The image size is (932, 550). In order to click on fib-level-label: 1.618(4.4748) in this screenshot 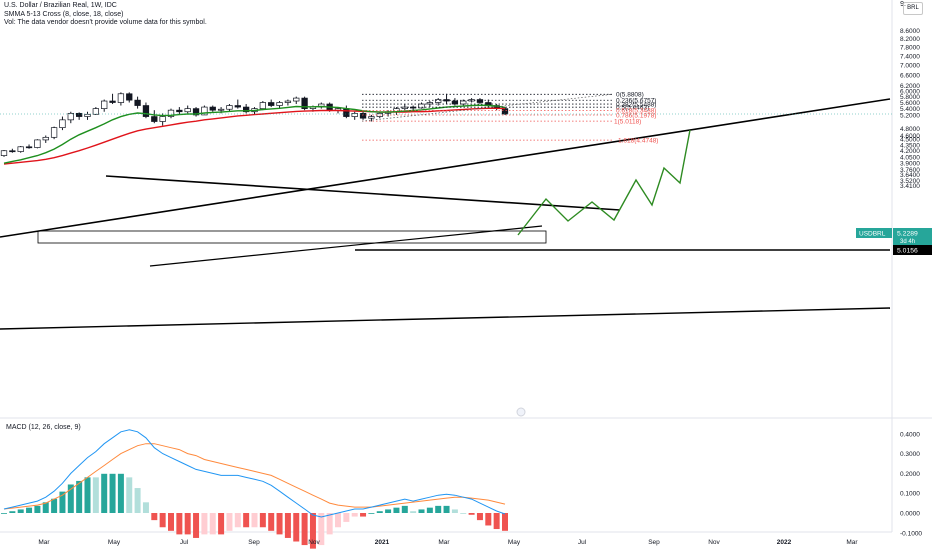, I will do `click(638, 140)`.